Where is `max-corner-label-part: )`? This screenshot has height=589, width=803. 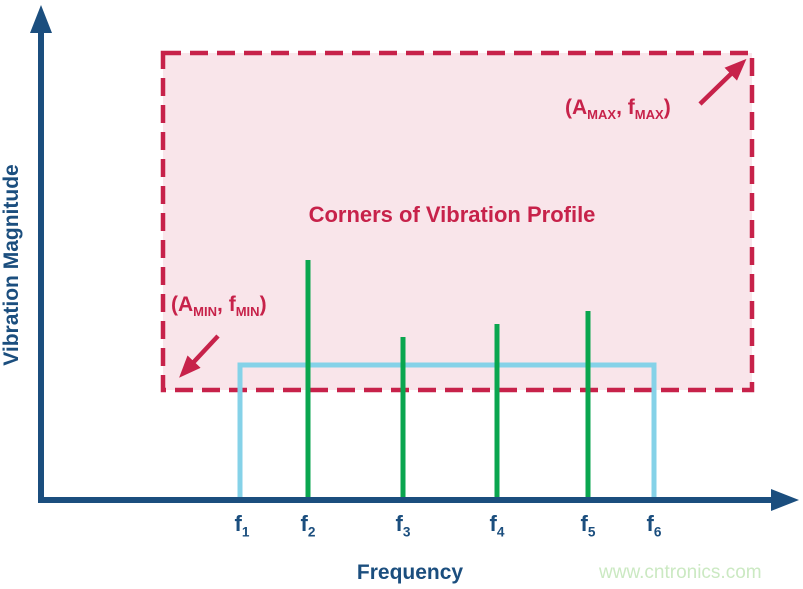
max-corner-label-part: ) is located at coordinates (667, 107).